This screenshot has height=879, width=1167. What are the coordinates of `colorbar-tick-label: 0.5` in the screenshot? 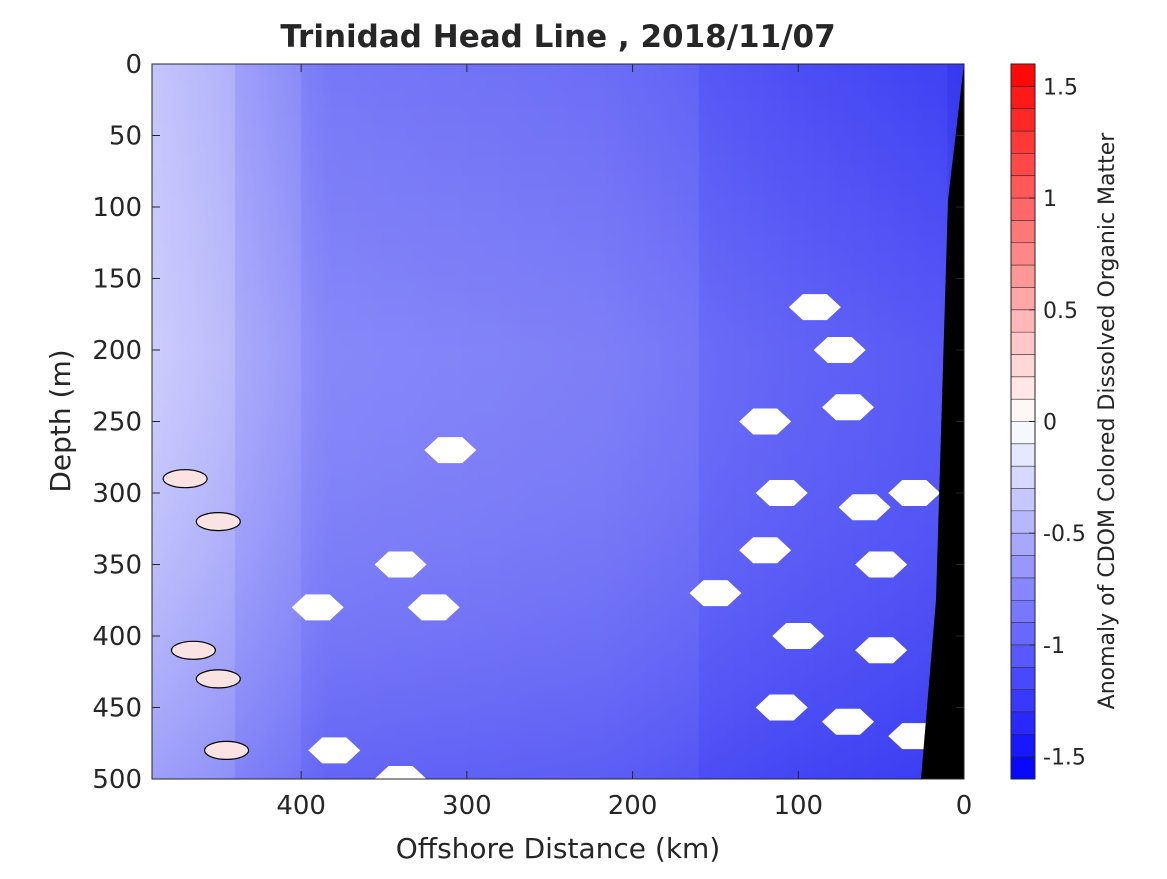 It's located at (1060, 311).